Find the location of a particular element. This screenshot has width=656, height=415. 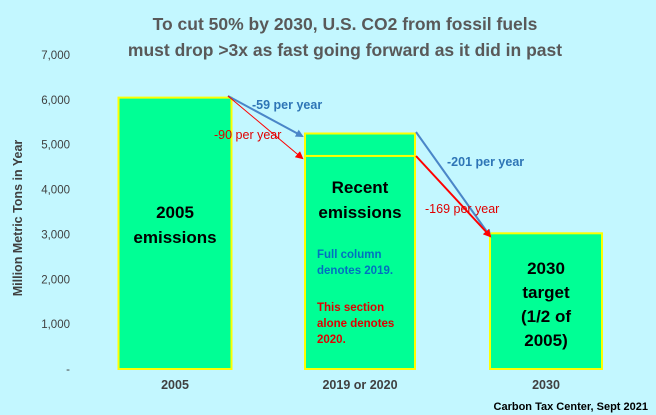

y-tick-label: 1,000 is located at coordinates (55, 325).